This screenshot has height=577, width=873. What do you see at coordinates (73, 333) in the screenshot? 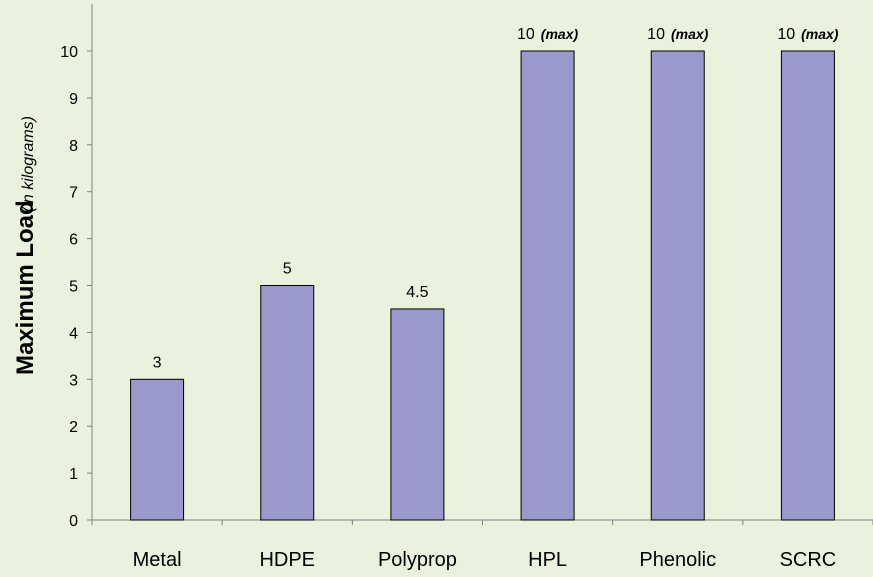
I see `y-tick-label: 4` at bounding box center [73, 333].